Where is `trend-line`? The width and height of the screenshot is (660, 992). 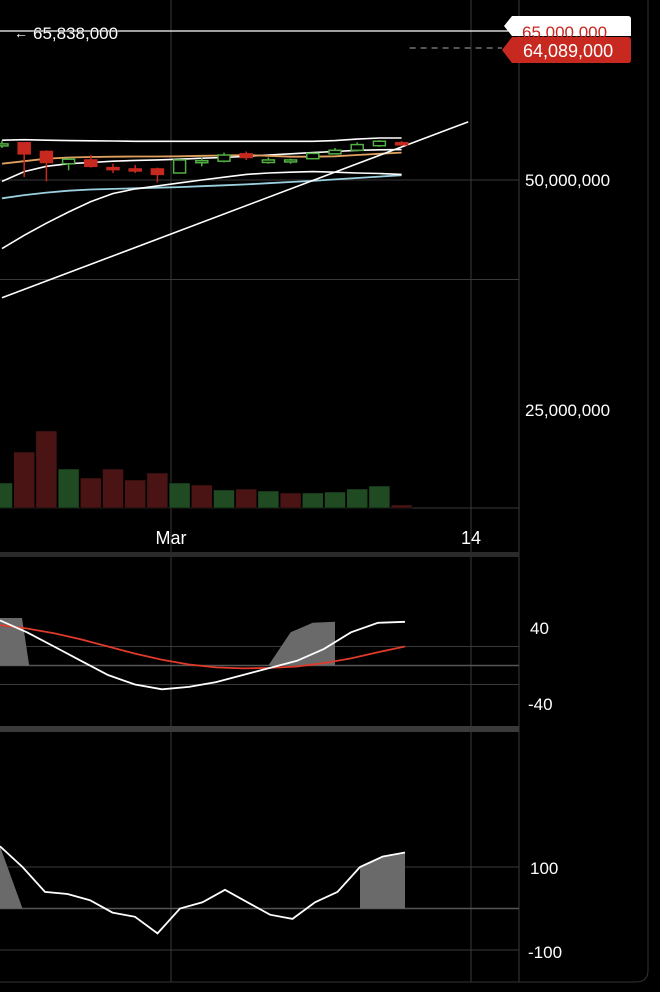
trend-line is located at coordinates (235, 210).